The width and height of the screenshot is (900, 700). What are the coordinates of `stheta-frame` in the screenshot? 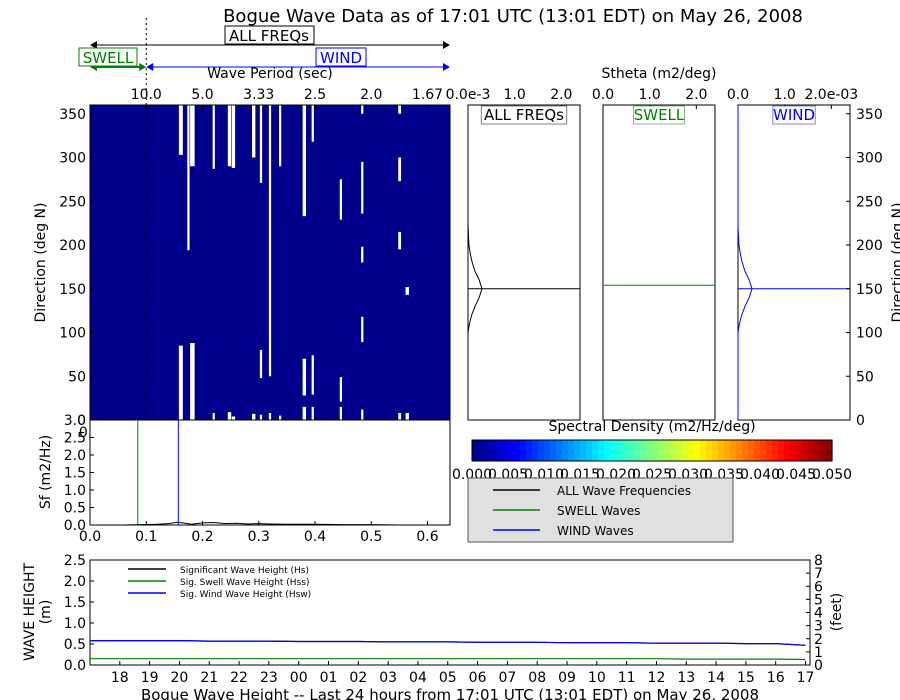 It's located at (794, 262).